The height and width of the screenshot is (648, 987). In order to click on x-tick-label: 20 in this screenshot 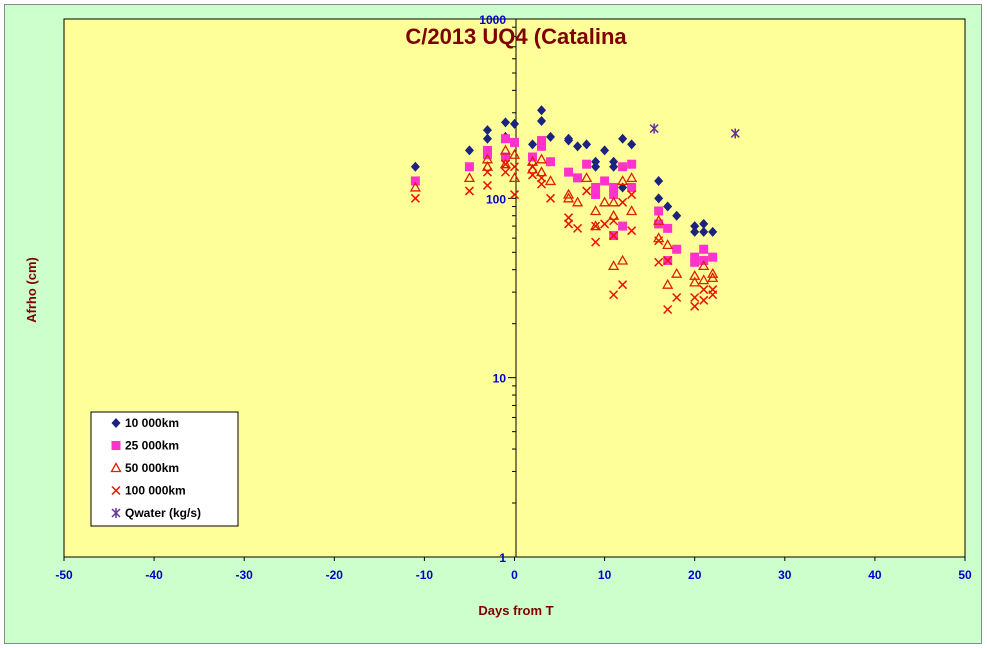, I will do `click(695, 575)`.